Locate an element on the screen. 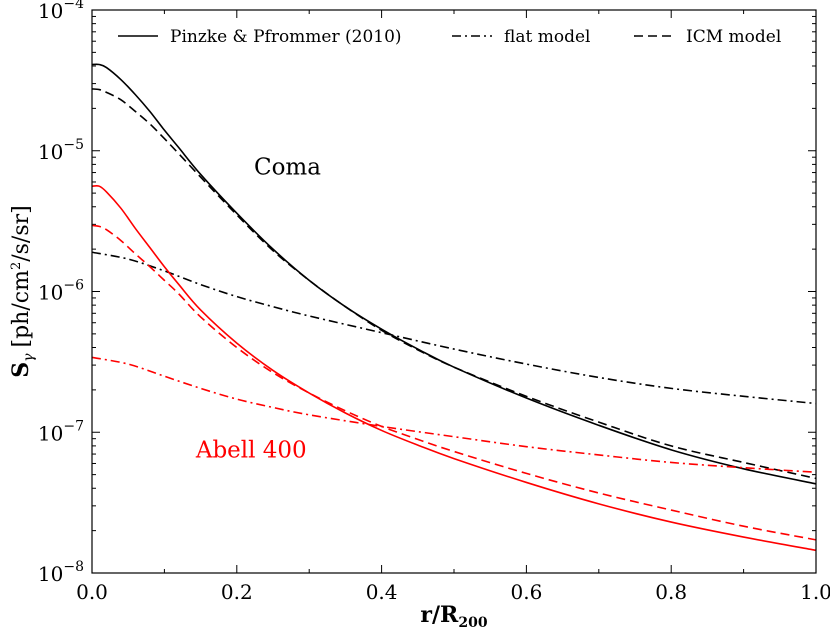 The width and height of the screenshot is (830, 629). x-tick-label: 0.8 is located at coordinates (671, 592).